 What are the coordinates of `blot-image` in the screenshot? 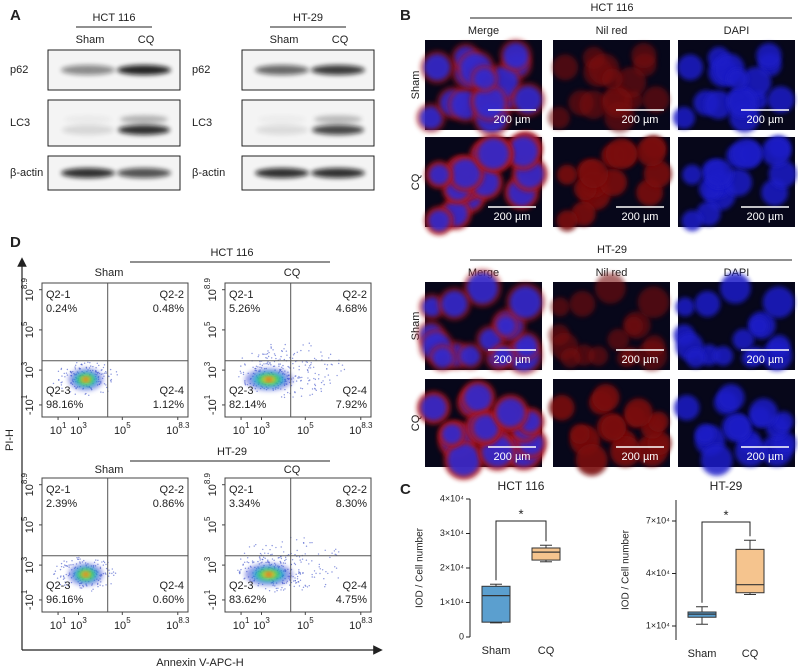 It's located at (308, 123).